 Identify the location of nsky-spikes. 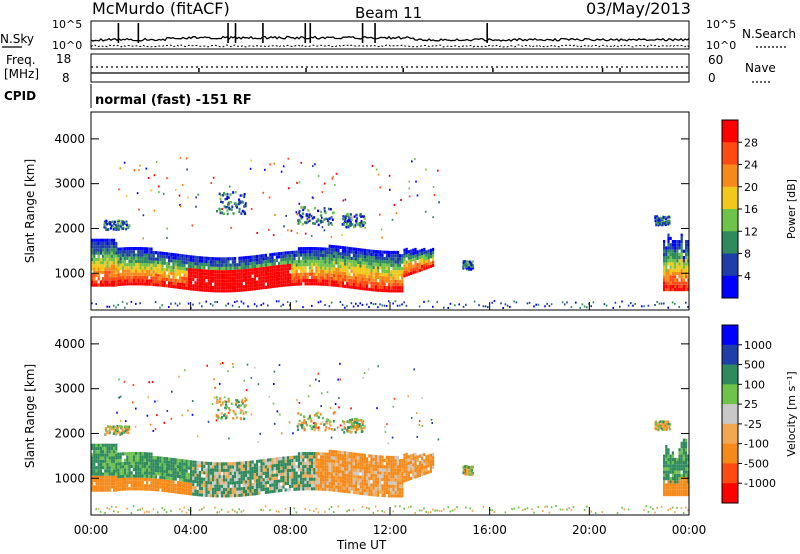
(302, 33).